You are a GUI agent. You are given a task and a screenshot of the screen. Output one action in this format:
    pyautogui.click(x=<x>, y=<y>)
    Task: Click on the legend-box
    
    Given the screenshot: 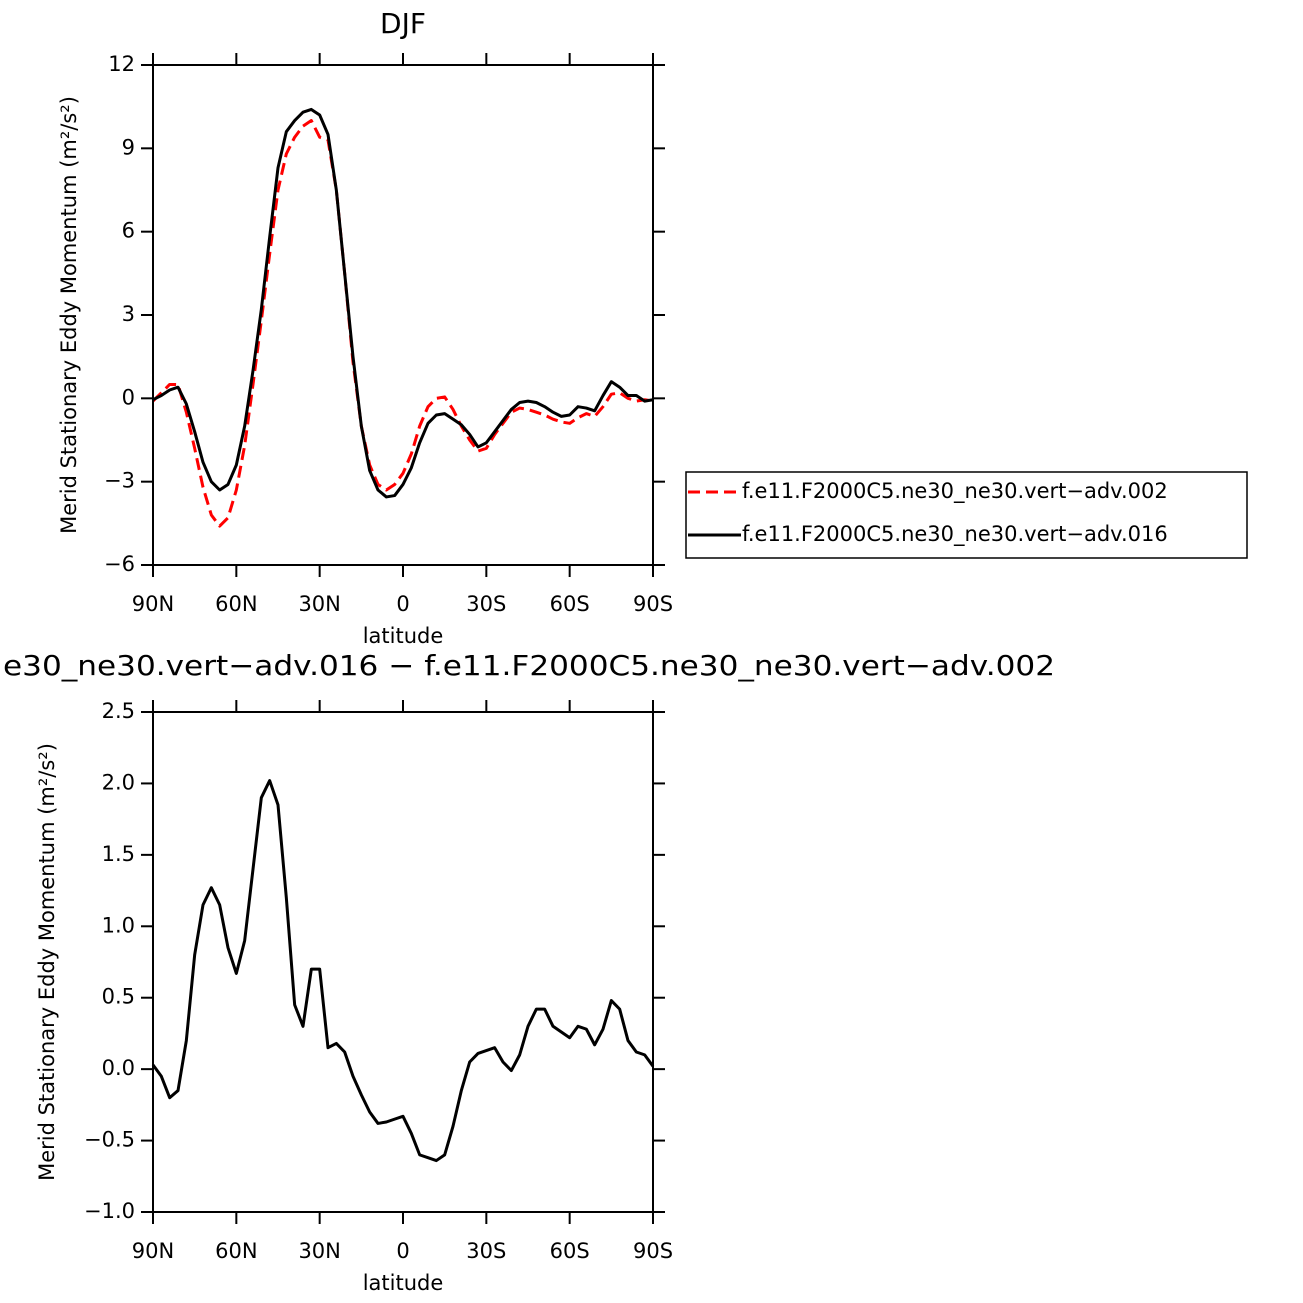 What is the action you would take?
    pyautogui.click(x=966, y=515)
    